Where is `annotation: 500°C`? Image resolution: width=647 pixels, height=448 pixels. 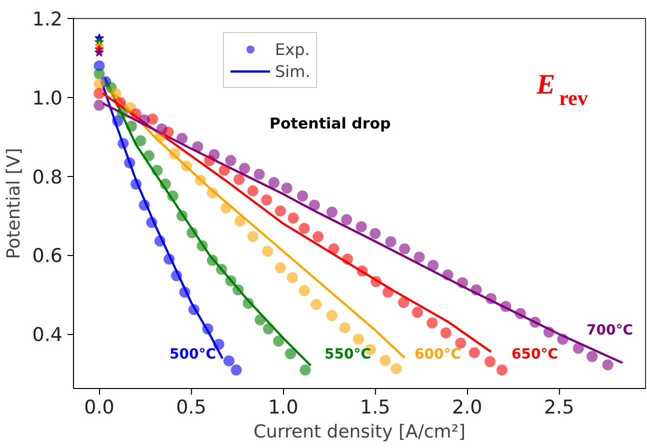 annotation: 500°C is located at coordinates (193, 354).